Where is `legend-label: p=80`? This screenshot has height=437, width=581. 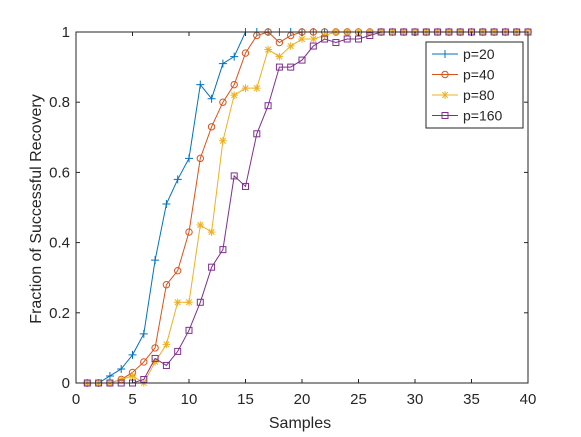 legend-label: p=80 is located at coordinates (479, 95).